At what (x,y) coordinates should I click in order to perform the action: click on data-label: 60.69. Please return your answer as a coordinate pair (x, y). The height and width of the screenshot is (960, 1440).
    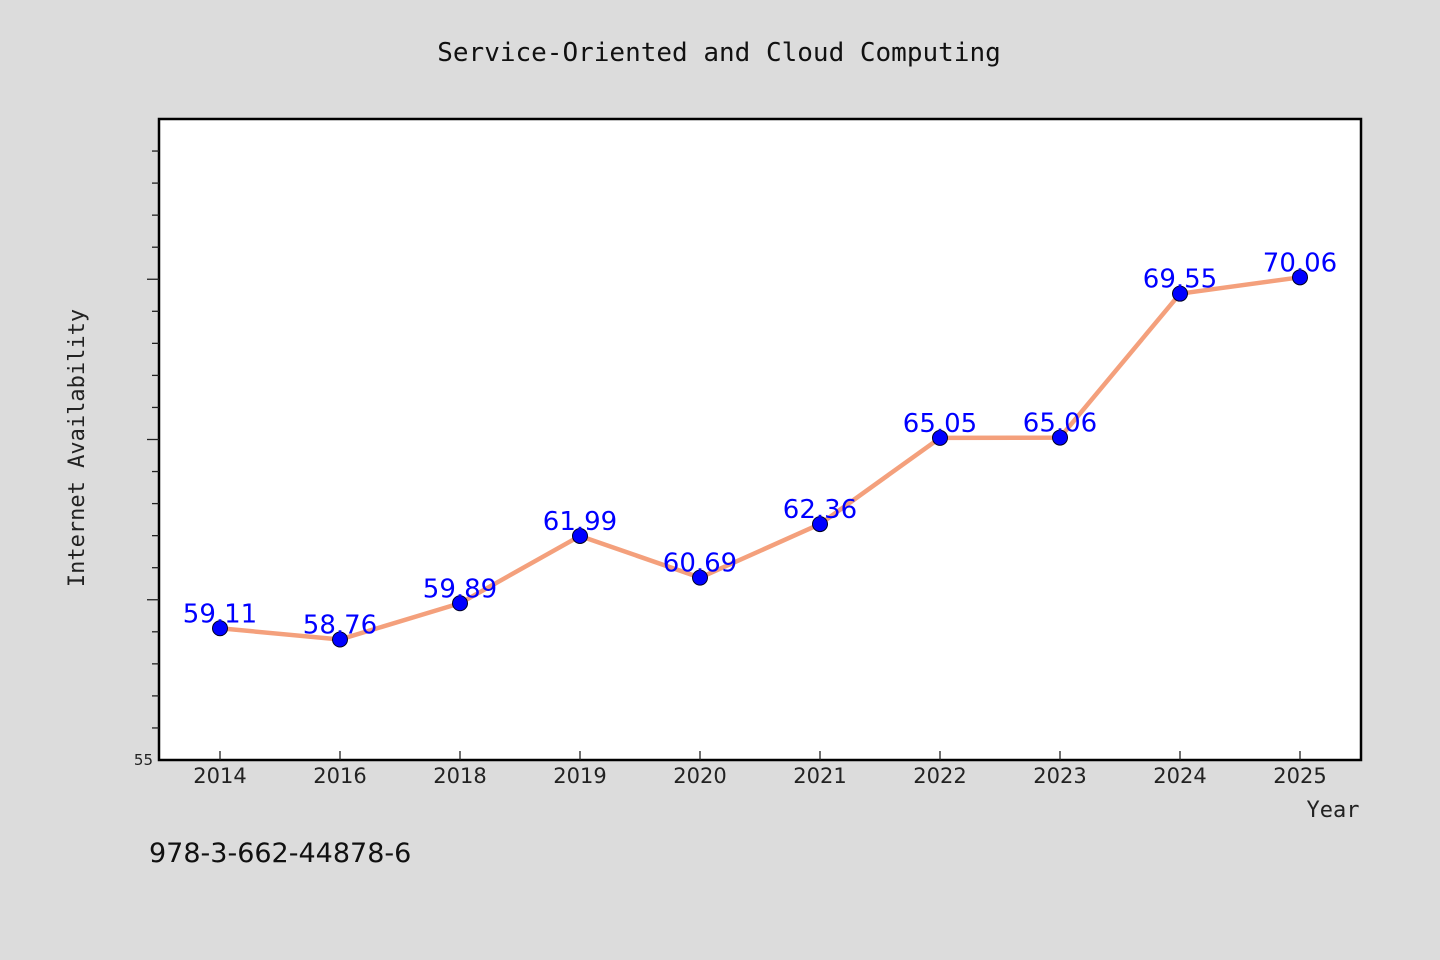
    Looking at the image, I should click on (700, 564).